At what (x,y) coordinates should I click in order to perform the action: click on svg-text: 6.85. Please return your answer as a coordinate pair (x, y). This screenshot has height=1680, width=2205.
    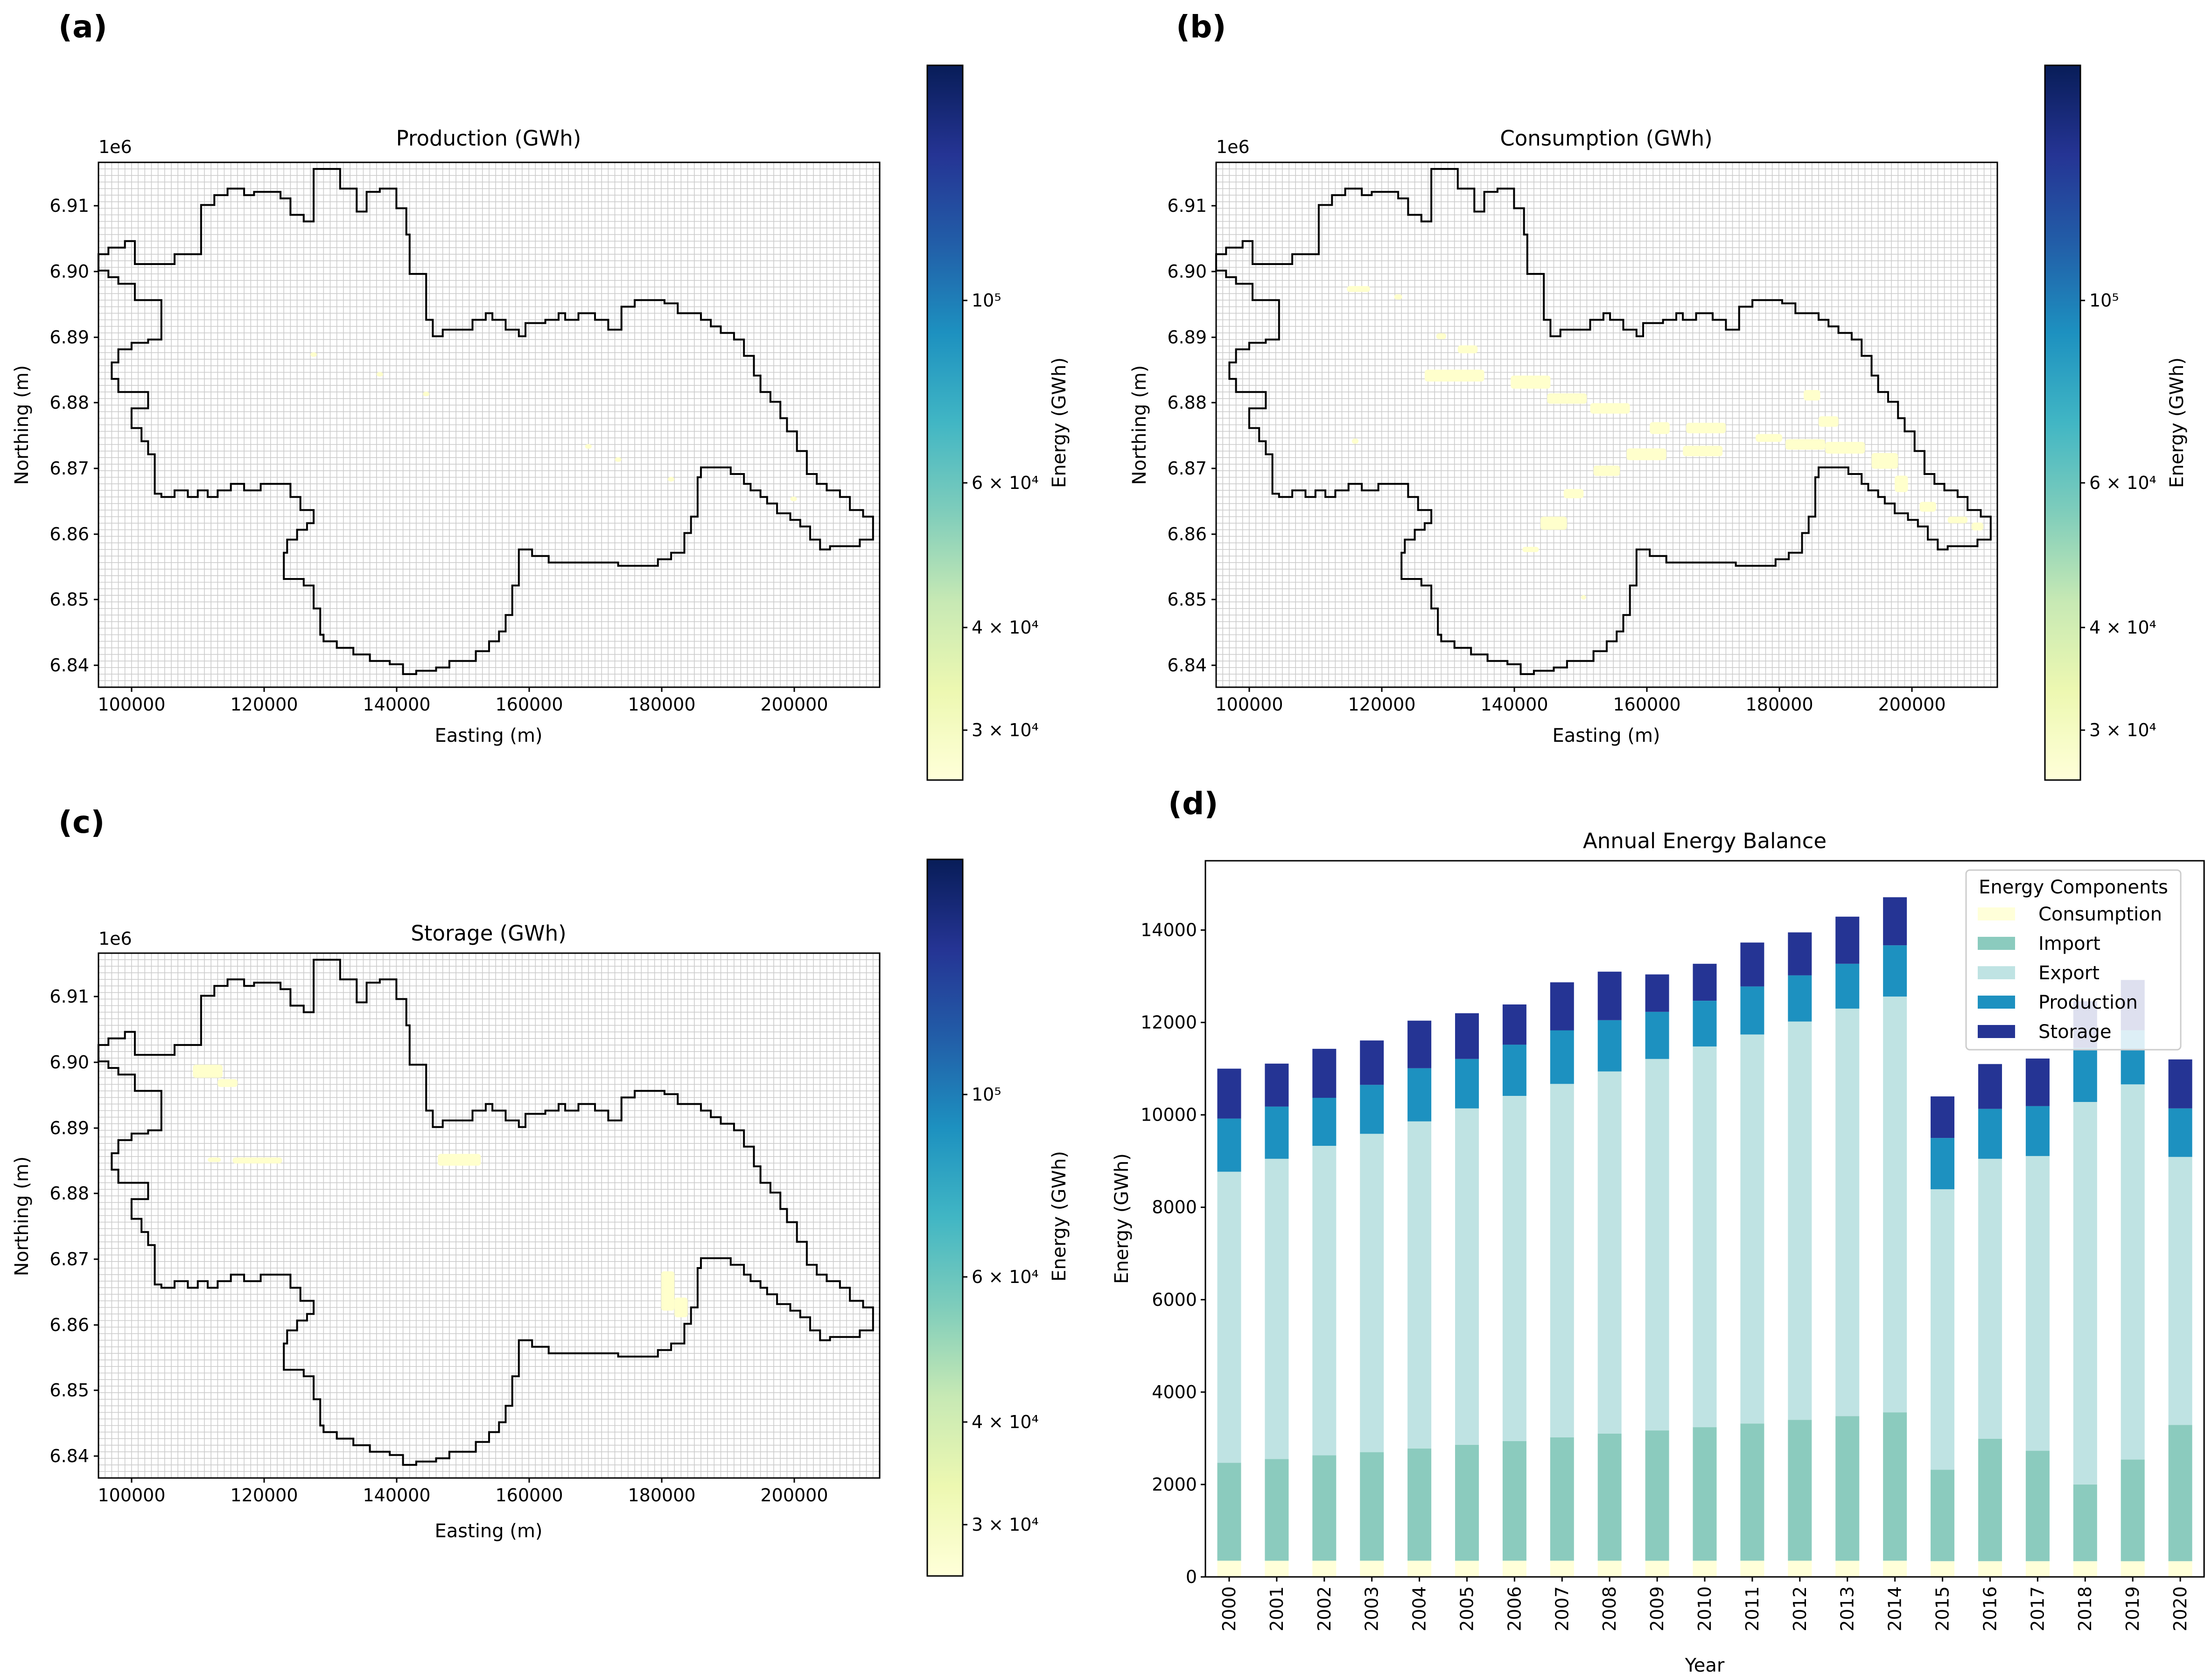
    Looking at the image, I should click on (1187, 599).